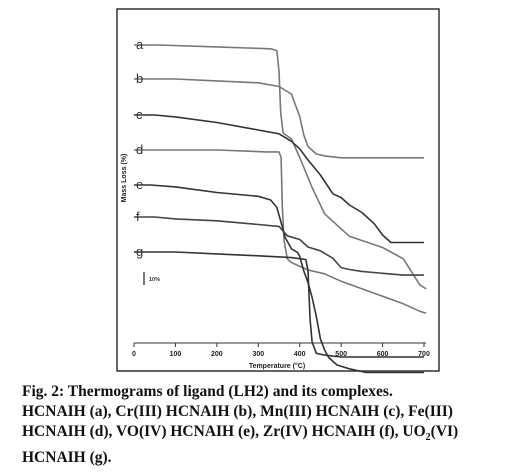 This screenshot has width=532, height=474. What do you see at coordinates (139, 78) in the screenshot?
I see `curve-label-b: b` at bounding box center [139, 78].